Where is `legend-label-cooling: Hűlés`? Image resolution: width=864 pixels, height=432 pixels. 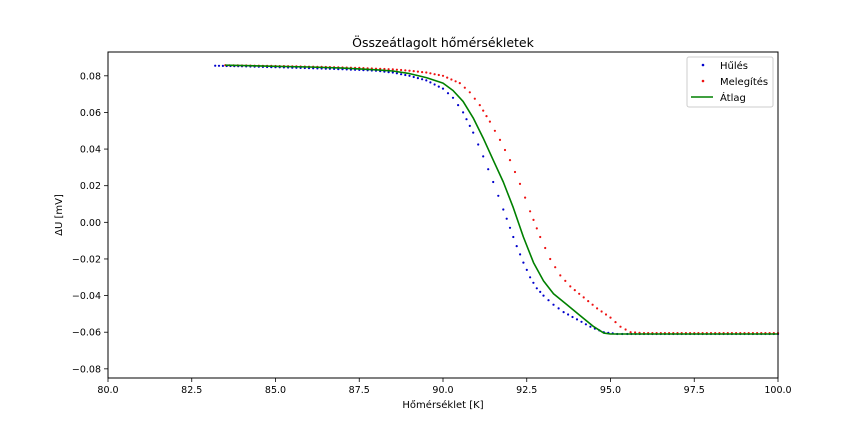 legend-label-cooling: Hűlés is located at coordinates (734, 66).